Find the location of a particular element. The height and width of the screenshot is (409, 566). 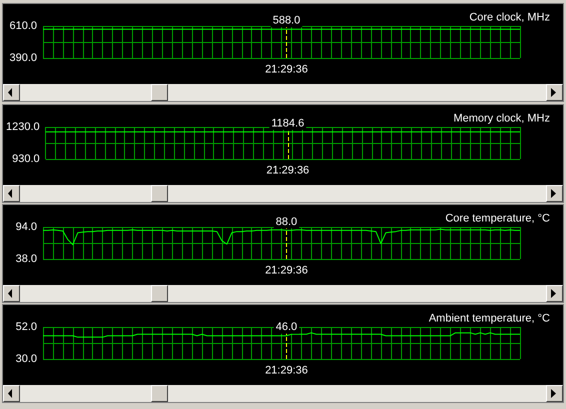

chart-title: Core clock, MHz is located at coordinates (509, 18).